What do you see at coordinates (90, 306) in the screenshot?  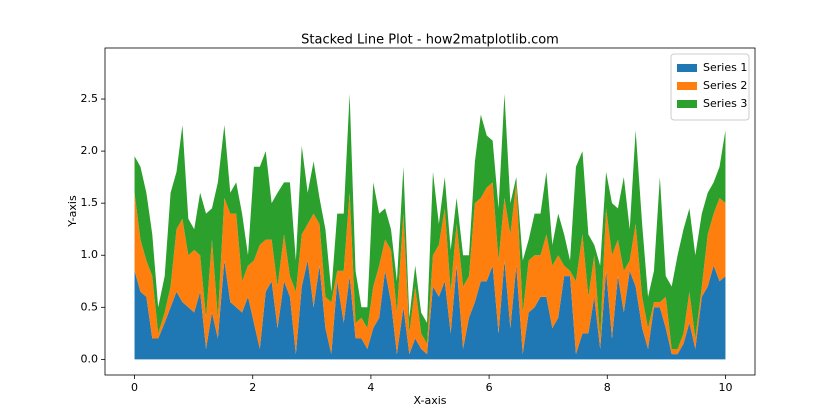 I see `y-tick-label: 0.5` at bounding box center [90, 306].